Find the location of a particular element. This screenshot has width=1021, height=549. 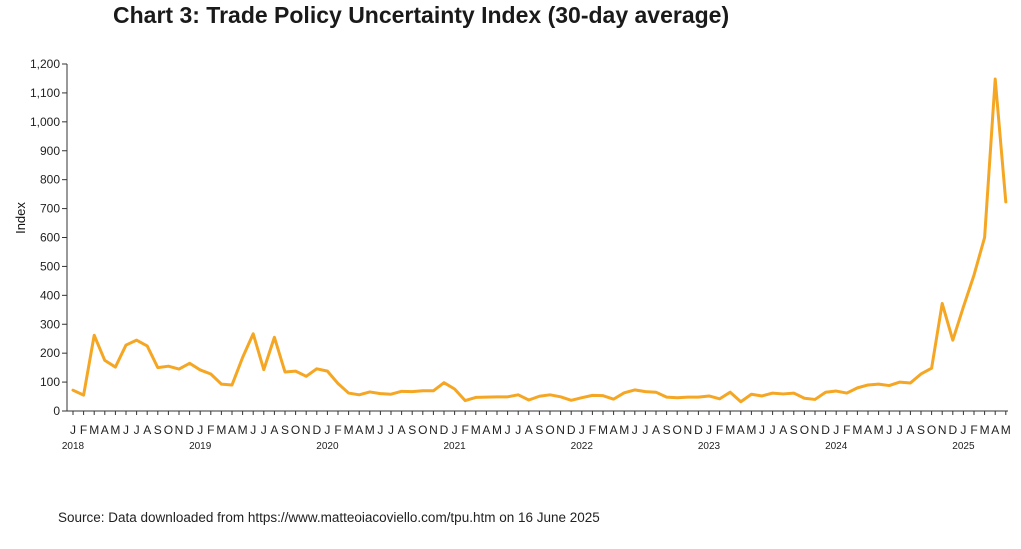

x-year-label: 2022 is located at coordinates (582, 446).